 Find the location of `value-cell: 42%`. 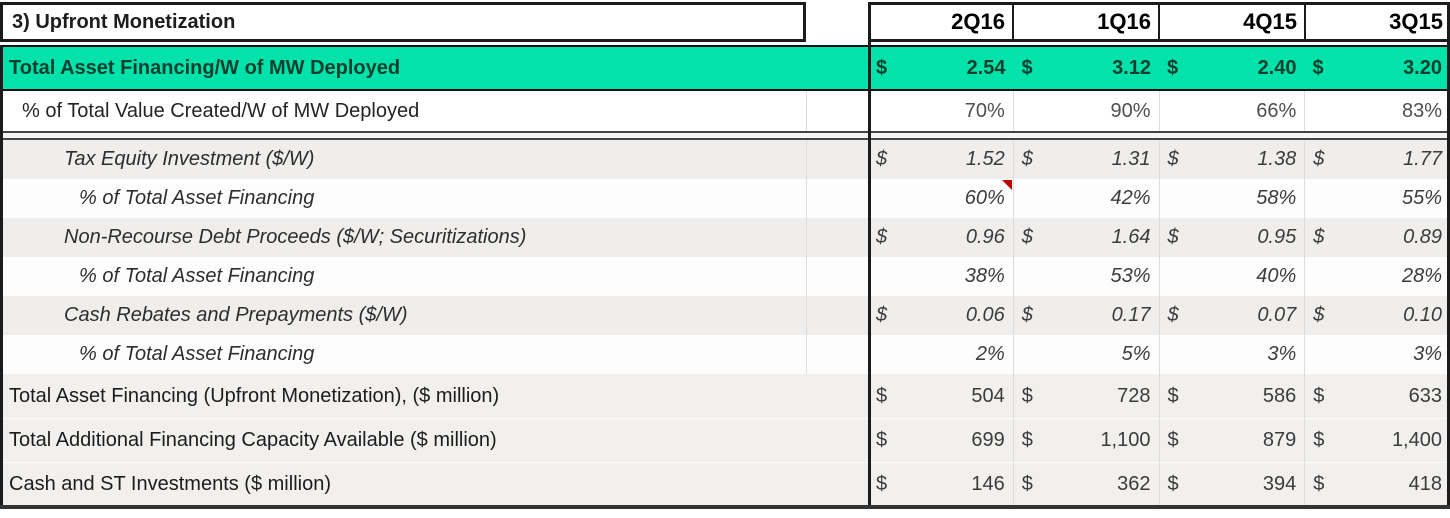

value-cell: 42% is located at coordinates (1085, 198).